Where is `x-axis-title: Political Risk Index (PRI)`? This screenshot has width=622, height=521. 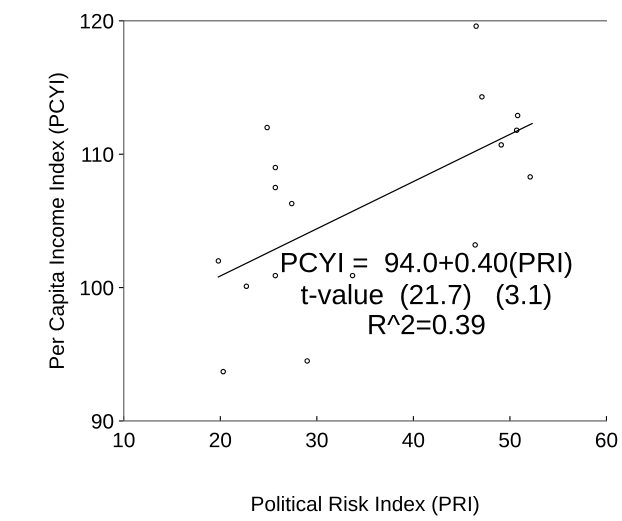
x-axis-title: Political Risk Index (PRI) is located at coordinates (365, 506).